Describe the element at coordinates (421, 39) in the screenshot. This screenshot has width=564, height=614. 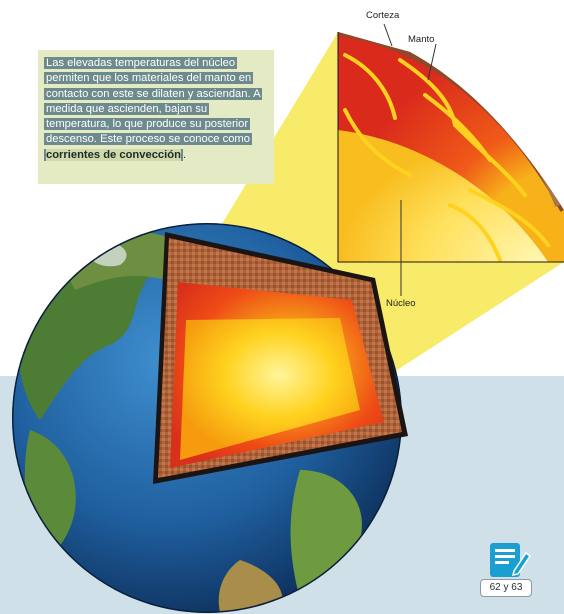
I see `label-manto: Manto` at that location.